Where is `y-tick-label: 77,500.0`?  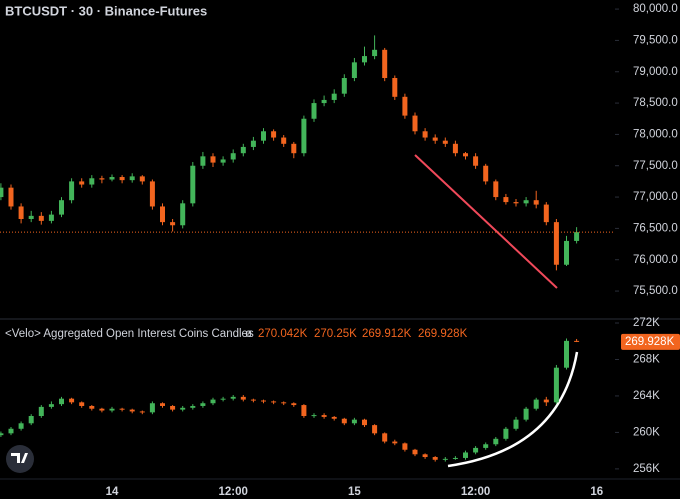
y-tick-label: 77,500.0 is located at coordinates (655, 166).